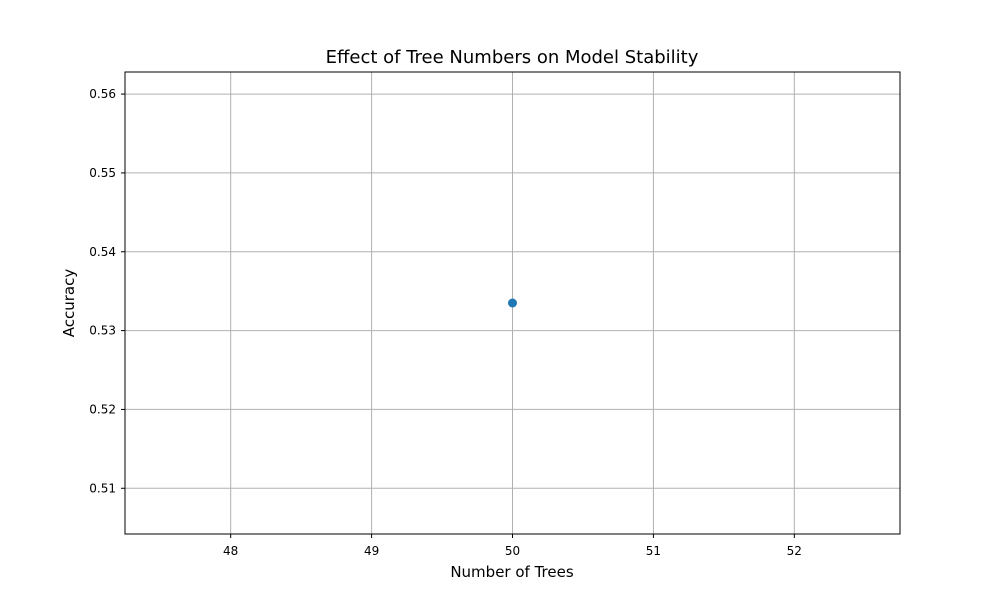 The width and height of the screenshot is (1000, 600). What do you see at coordinates (69, 303) in the screenshot?
I see `y-axis-label: Accuracy` at bounding box center [69, 303].